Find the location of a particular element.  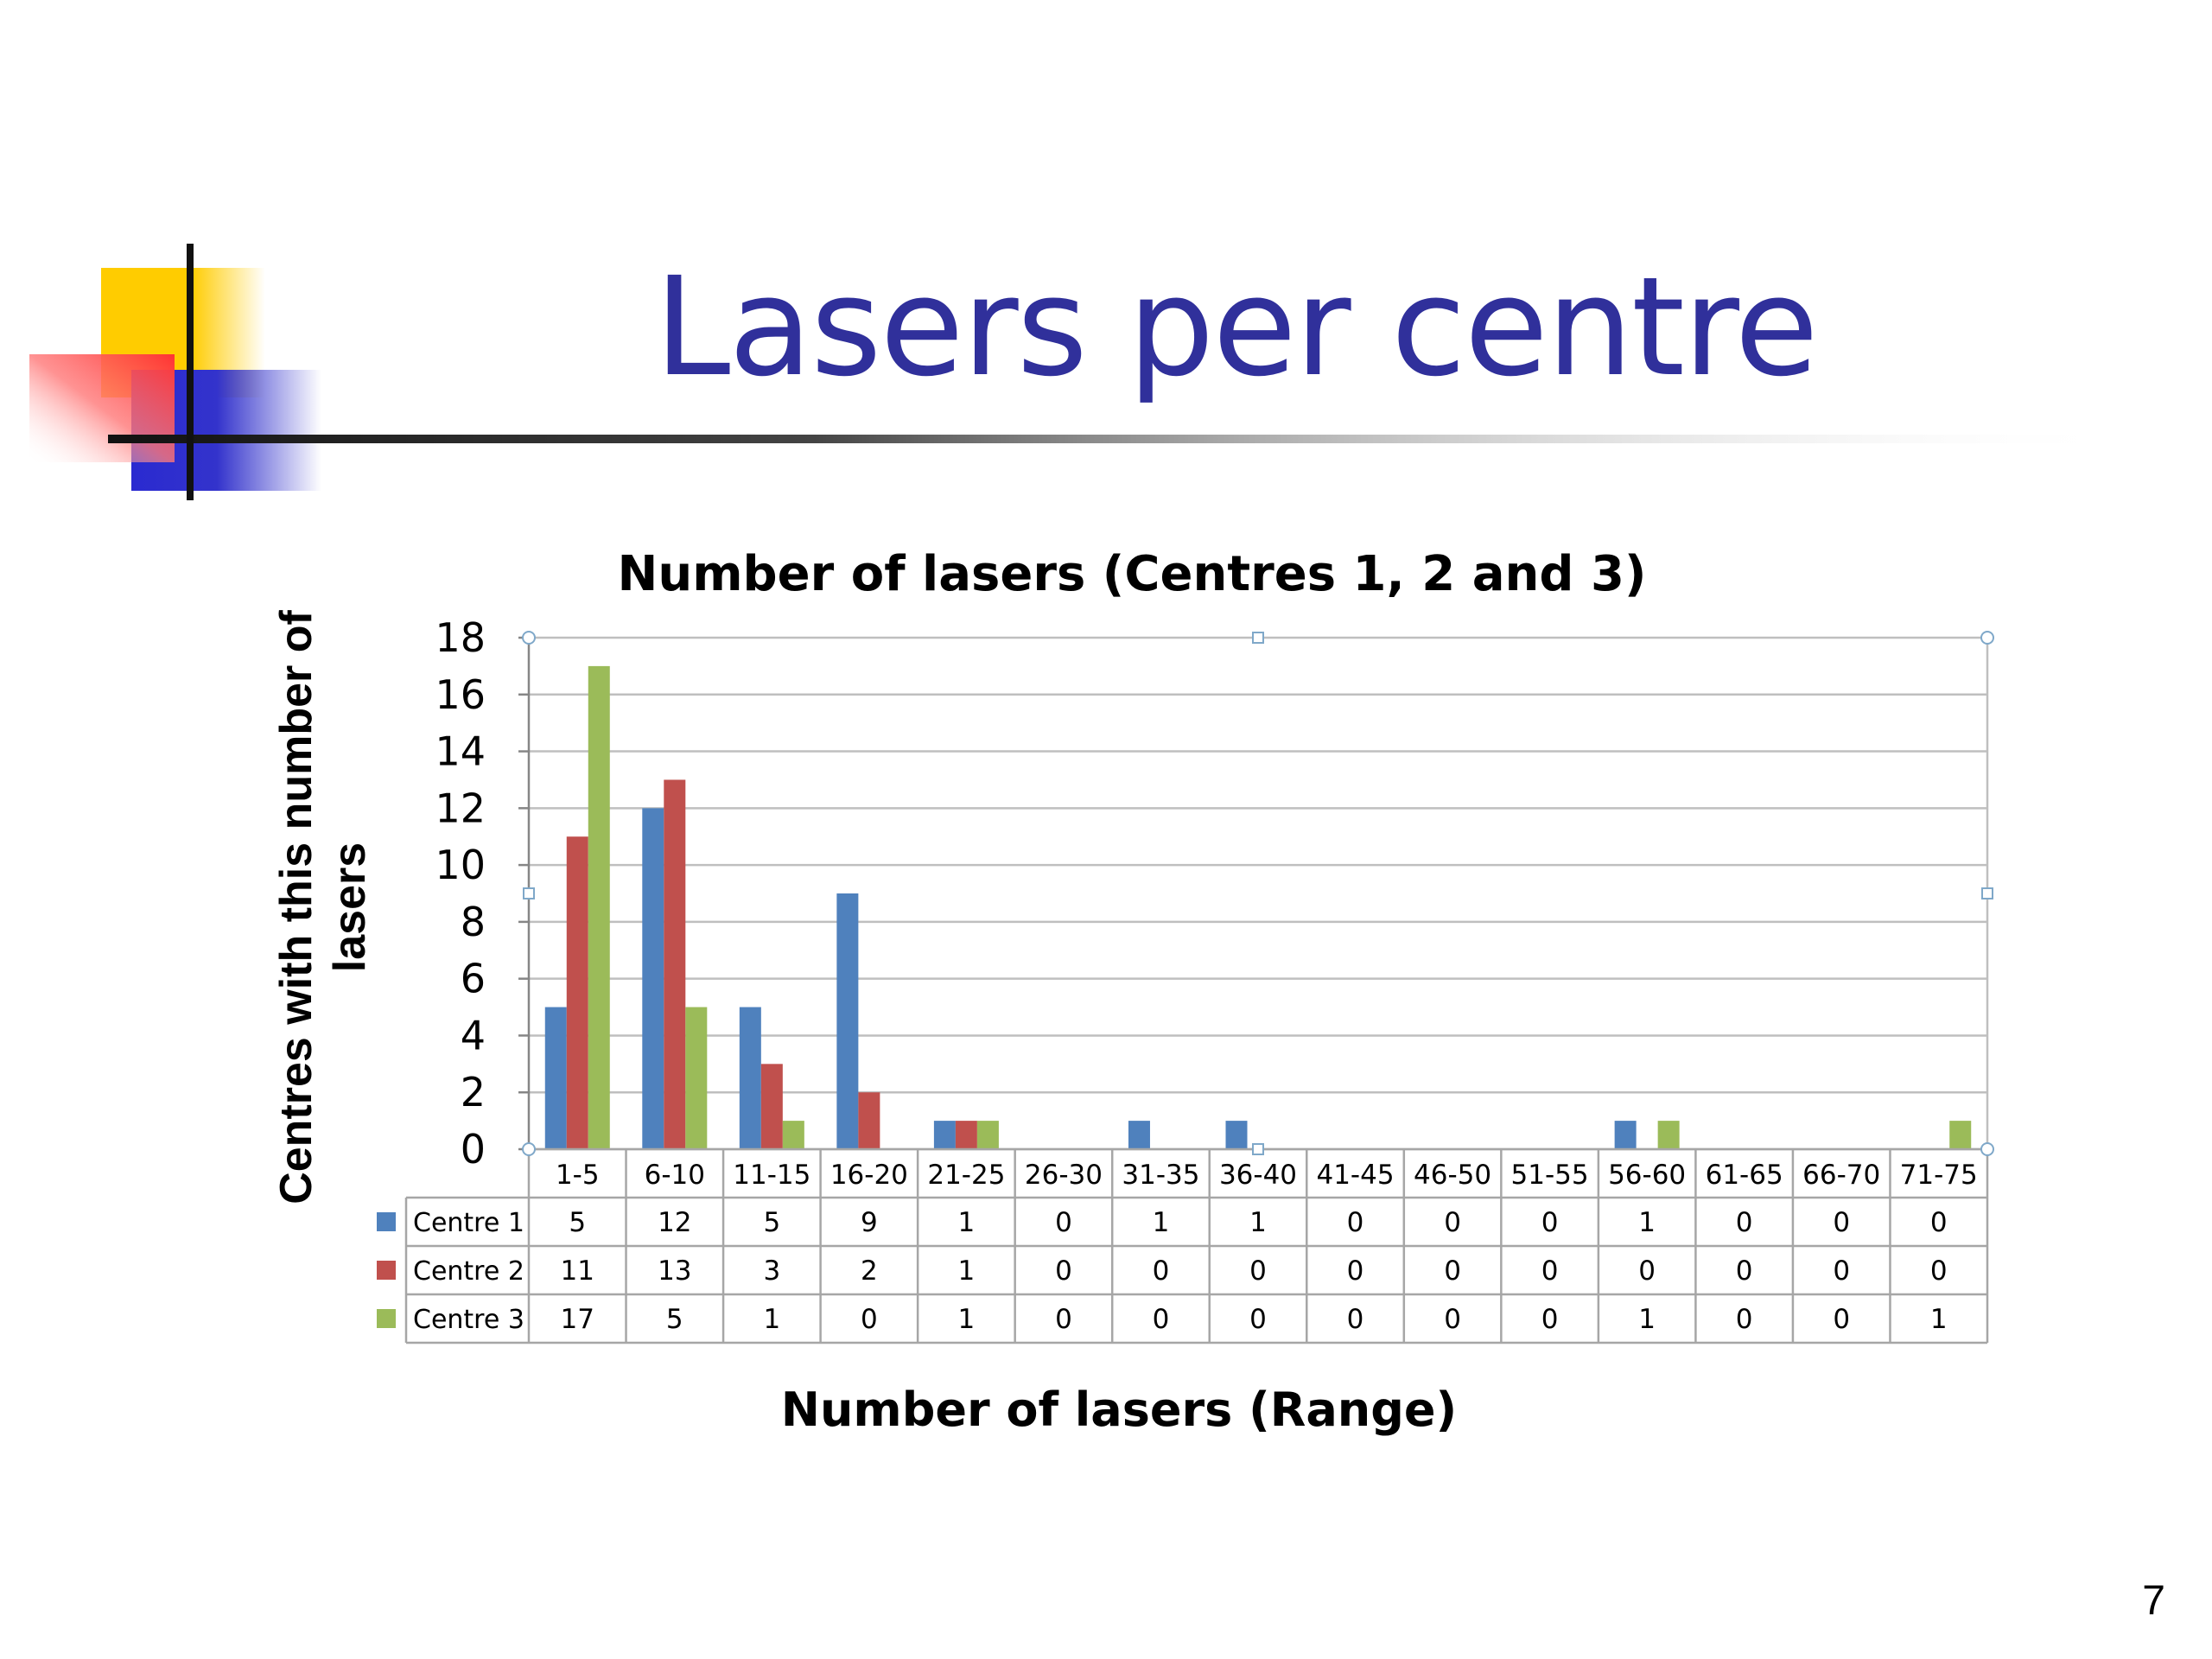

series-name-label: Centre 1 is located at coordinates (468, 1223).